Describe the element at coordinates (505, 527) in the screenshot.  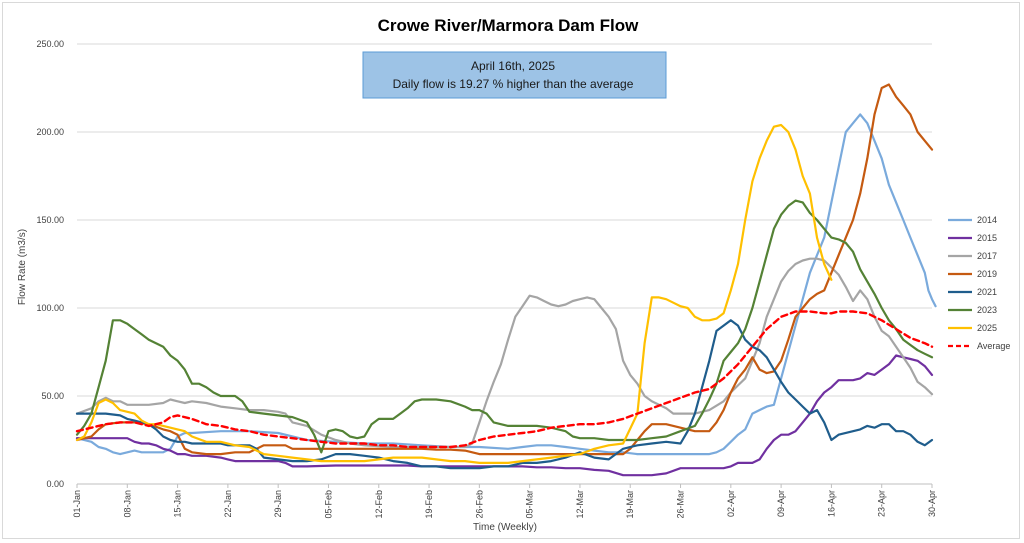
I see `x-axis-label: Time (Weekly)` at that location.